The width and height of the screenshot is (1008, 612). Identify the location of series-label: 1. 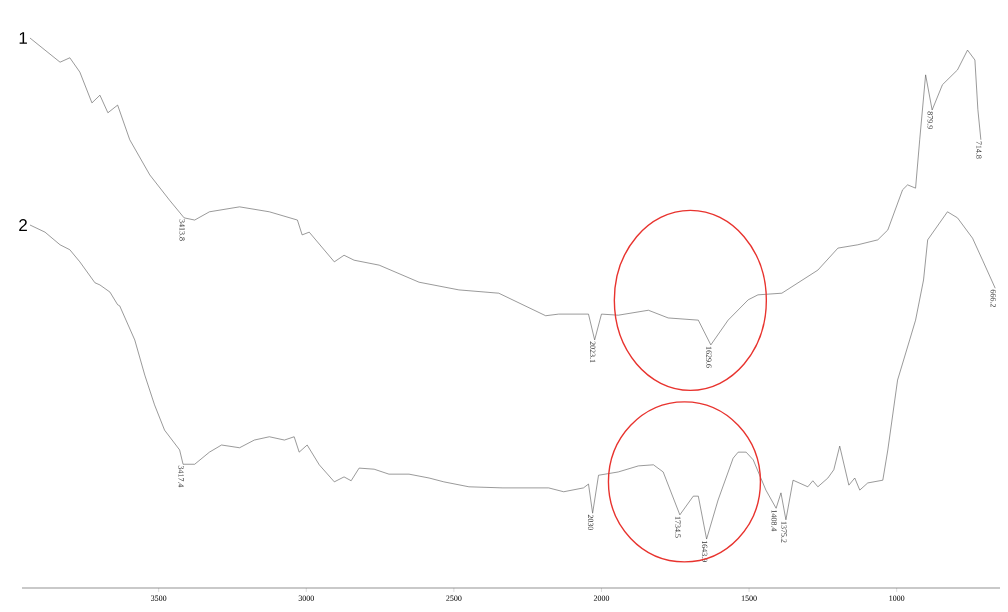
(23, 38).